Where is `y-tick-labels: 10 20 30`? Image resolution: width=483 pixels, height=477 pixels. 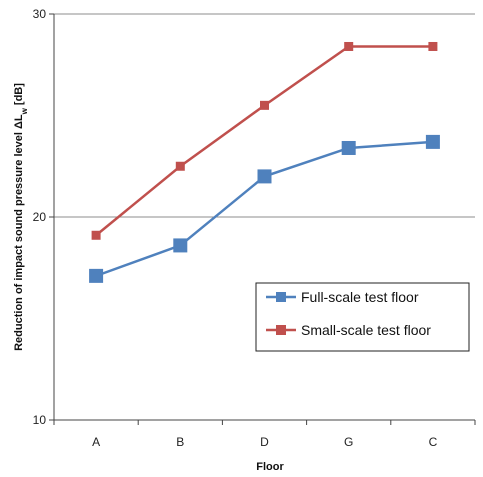 y-tick-labels: 10 20 30 is located at coordinates (40, 217).